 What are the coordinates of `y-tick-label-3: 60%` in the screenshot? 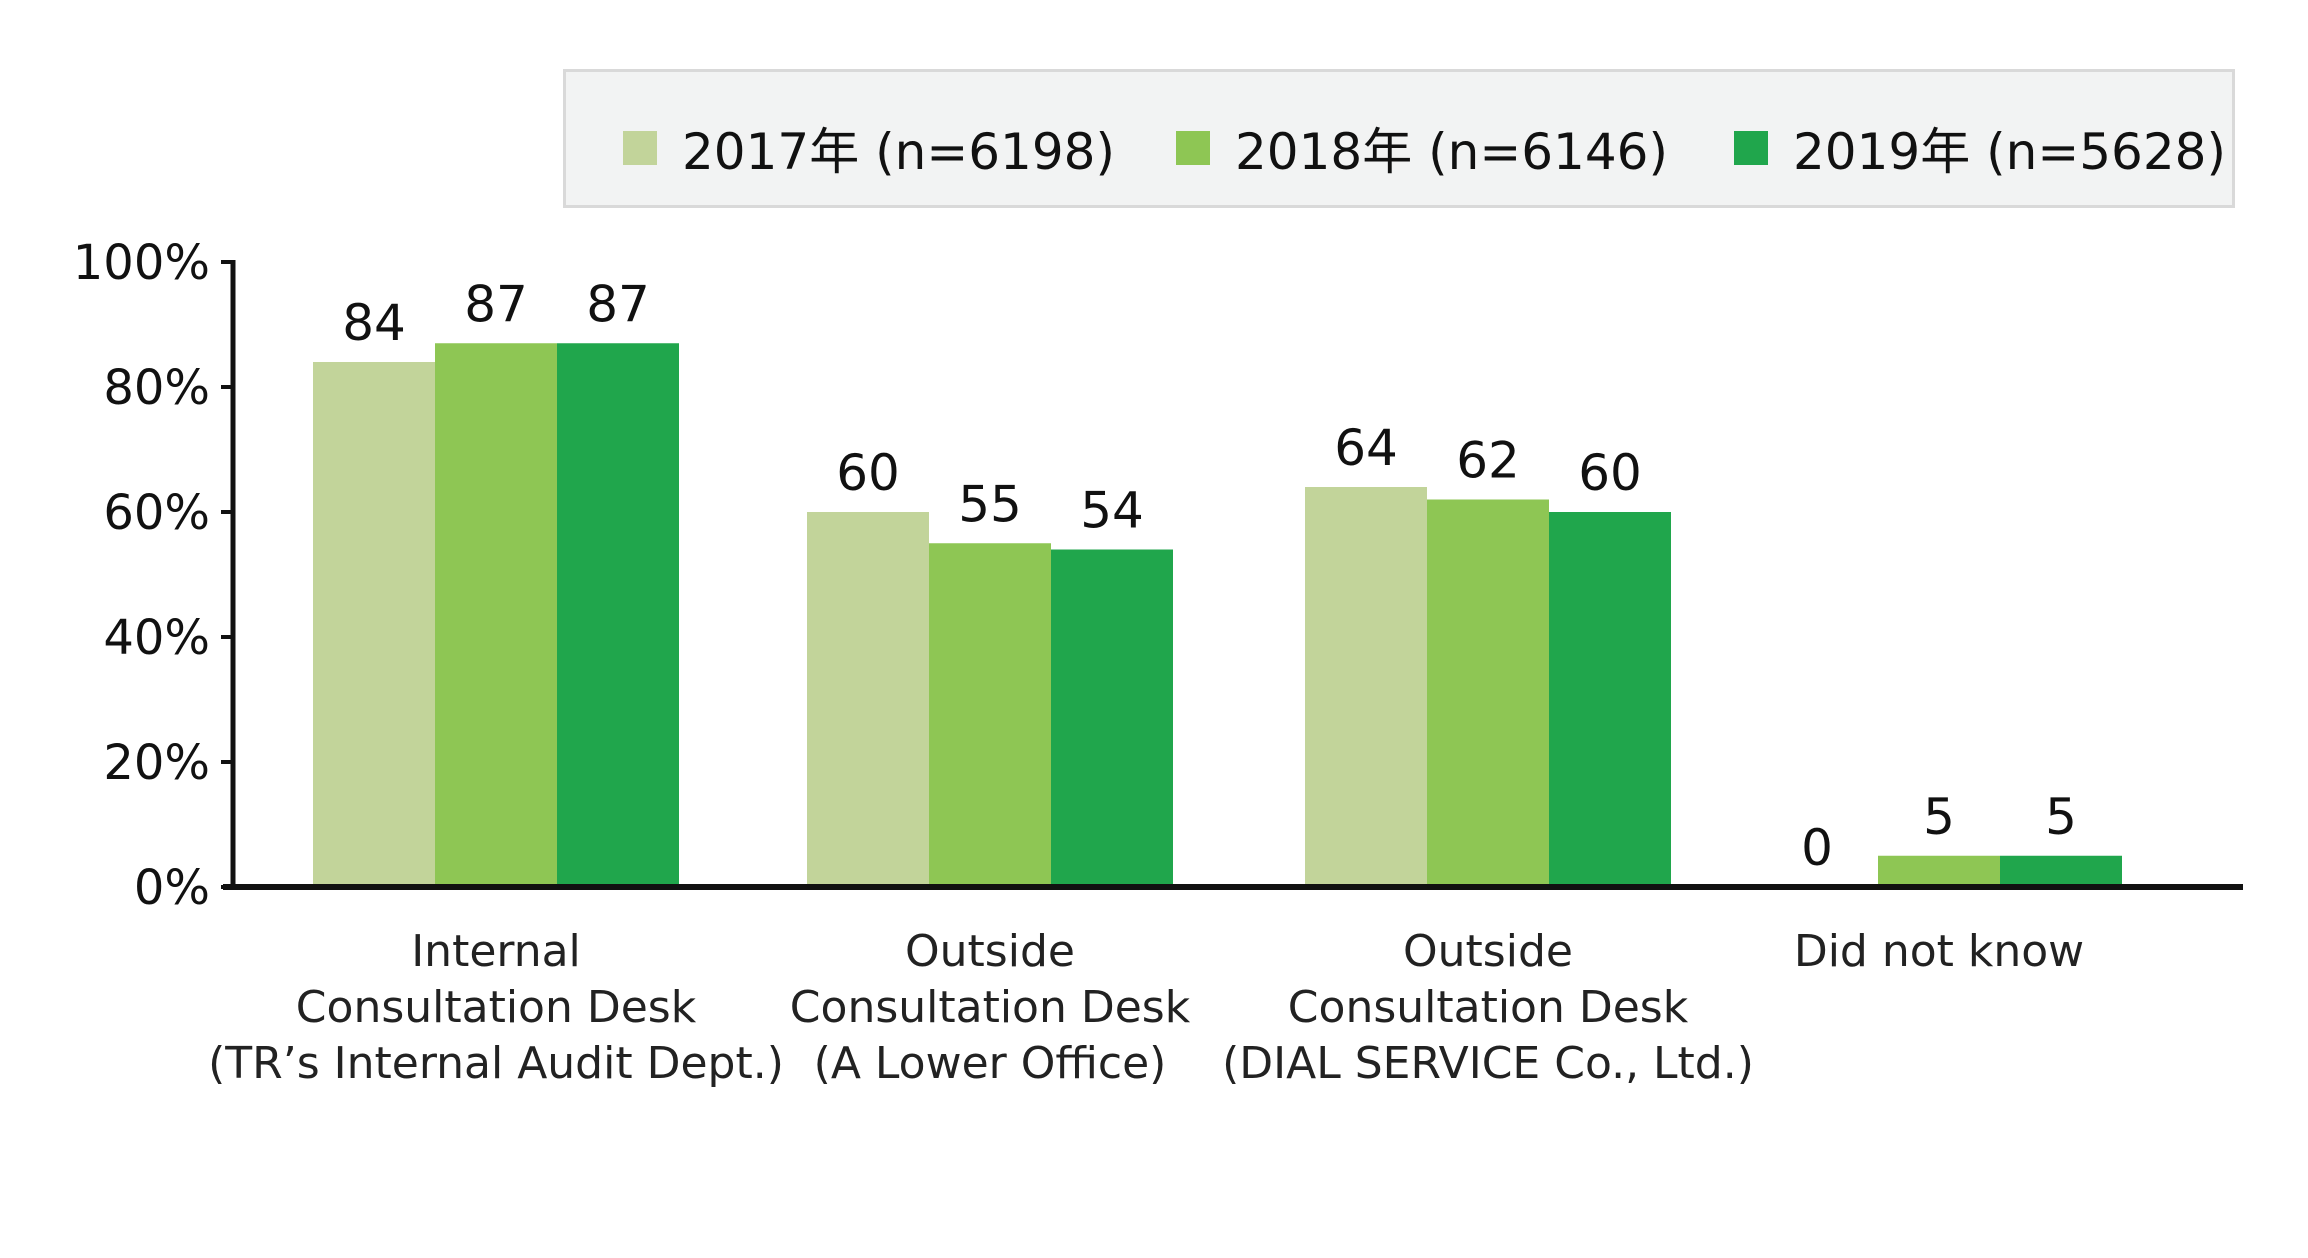 It's located at (156, 513).